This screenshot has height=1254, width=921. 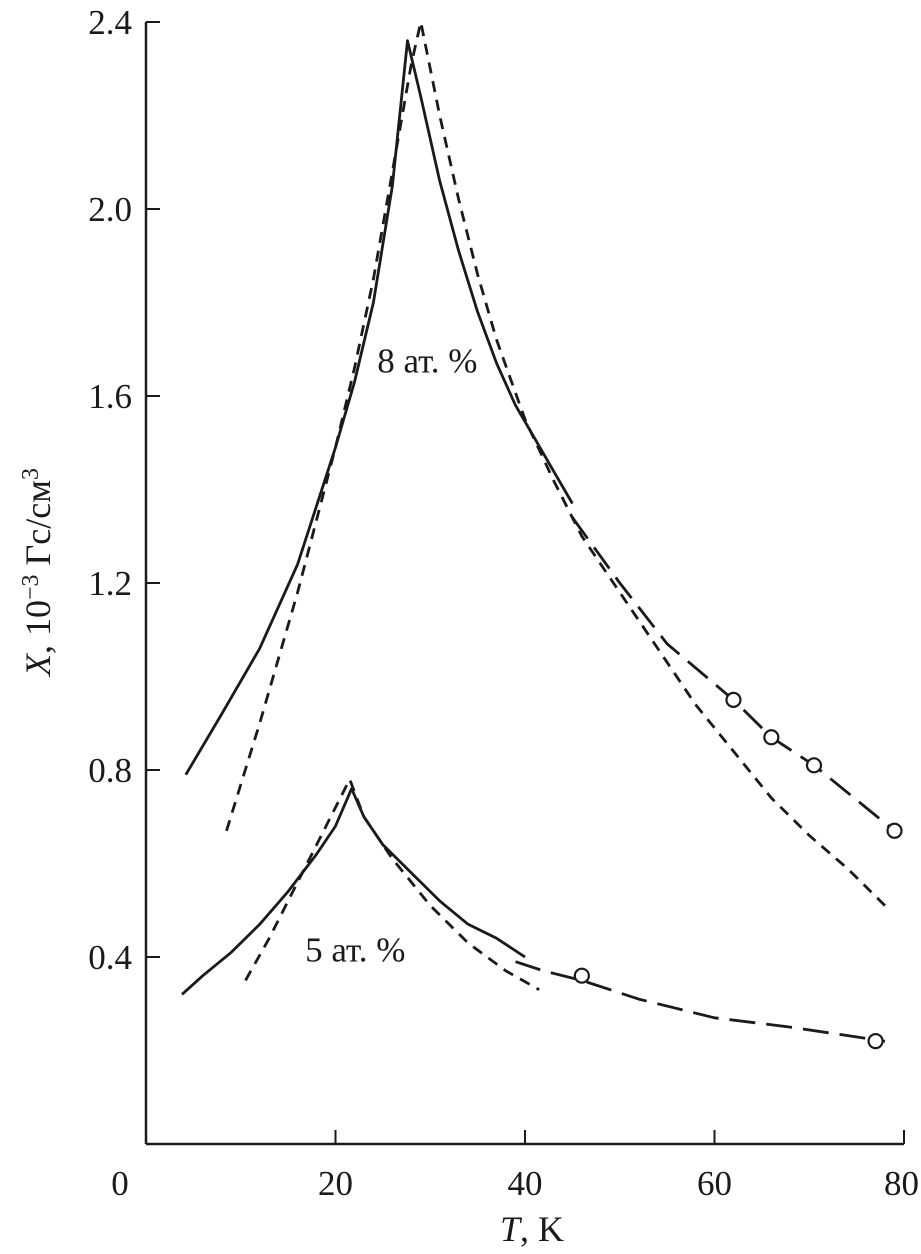 What do you see at coordinates (355, 950) in the screenshot?
I see `curve-label: 5 ат. %` at bounding box center [355, 950].